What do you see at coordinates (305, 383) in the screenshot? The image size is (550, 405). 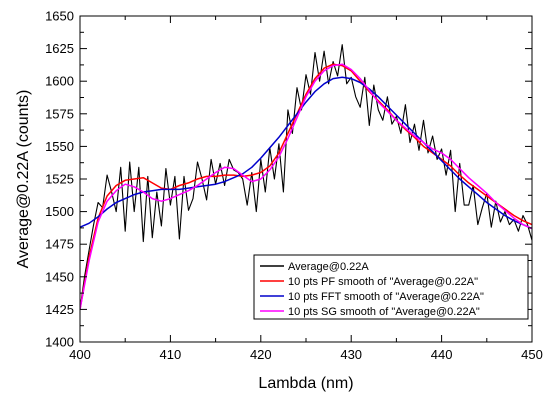 I see `x-axis-title: Lambda (nm)` at bounding box center [305, 383].